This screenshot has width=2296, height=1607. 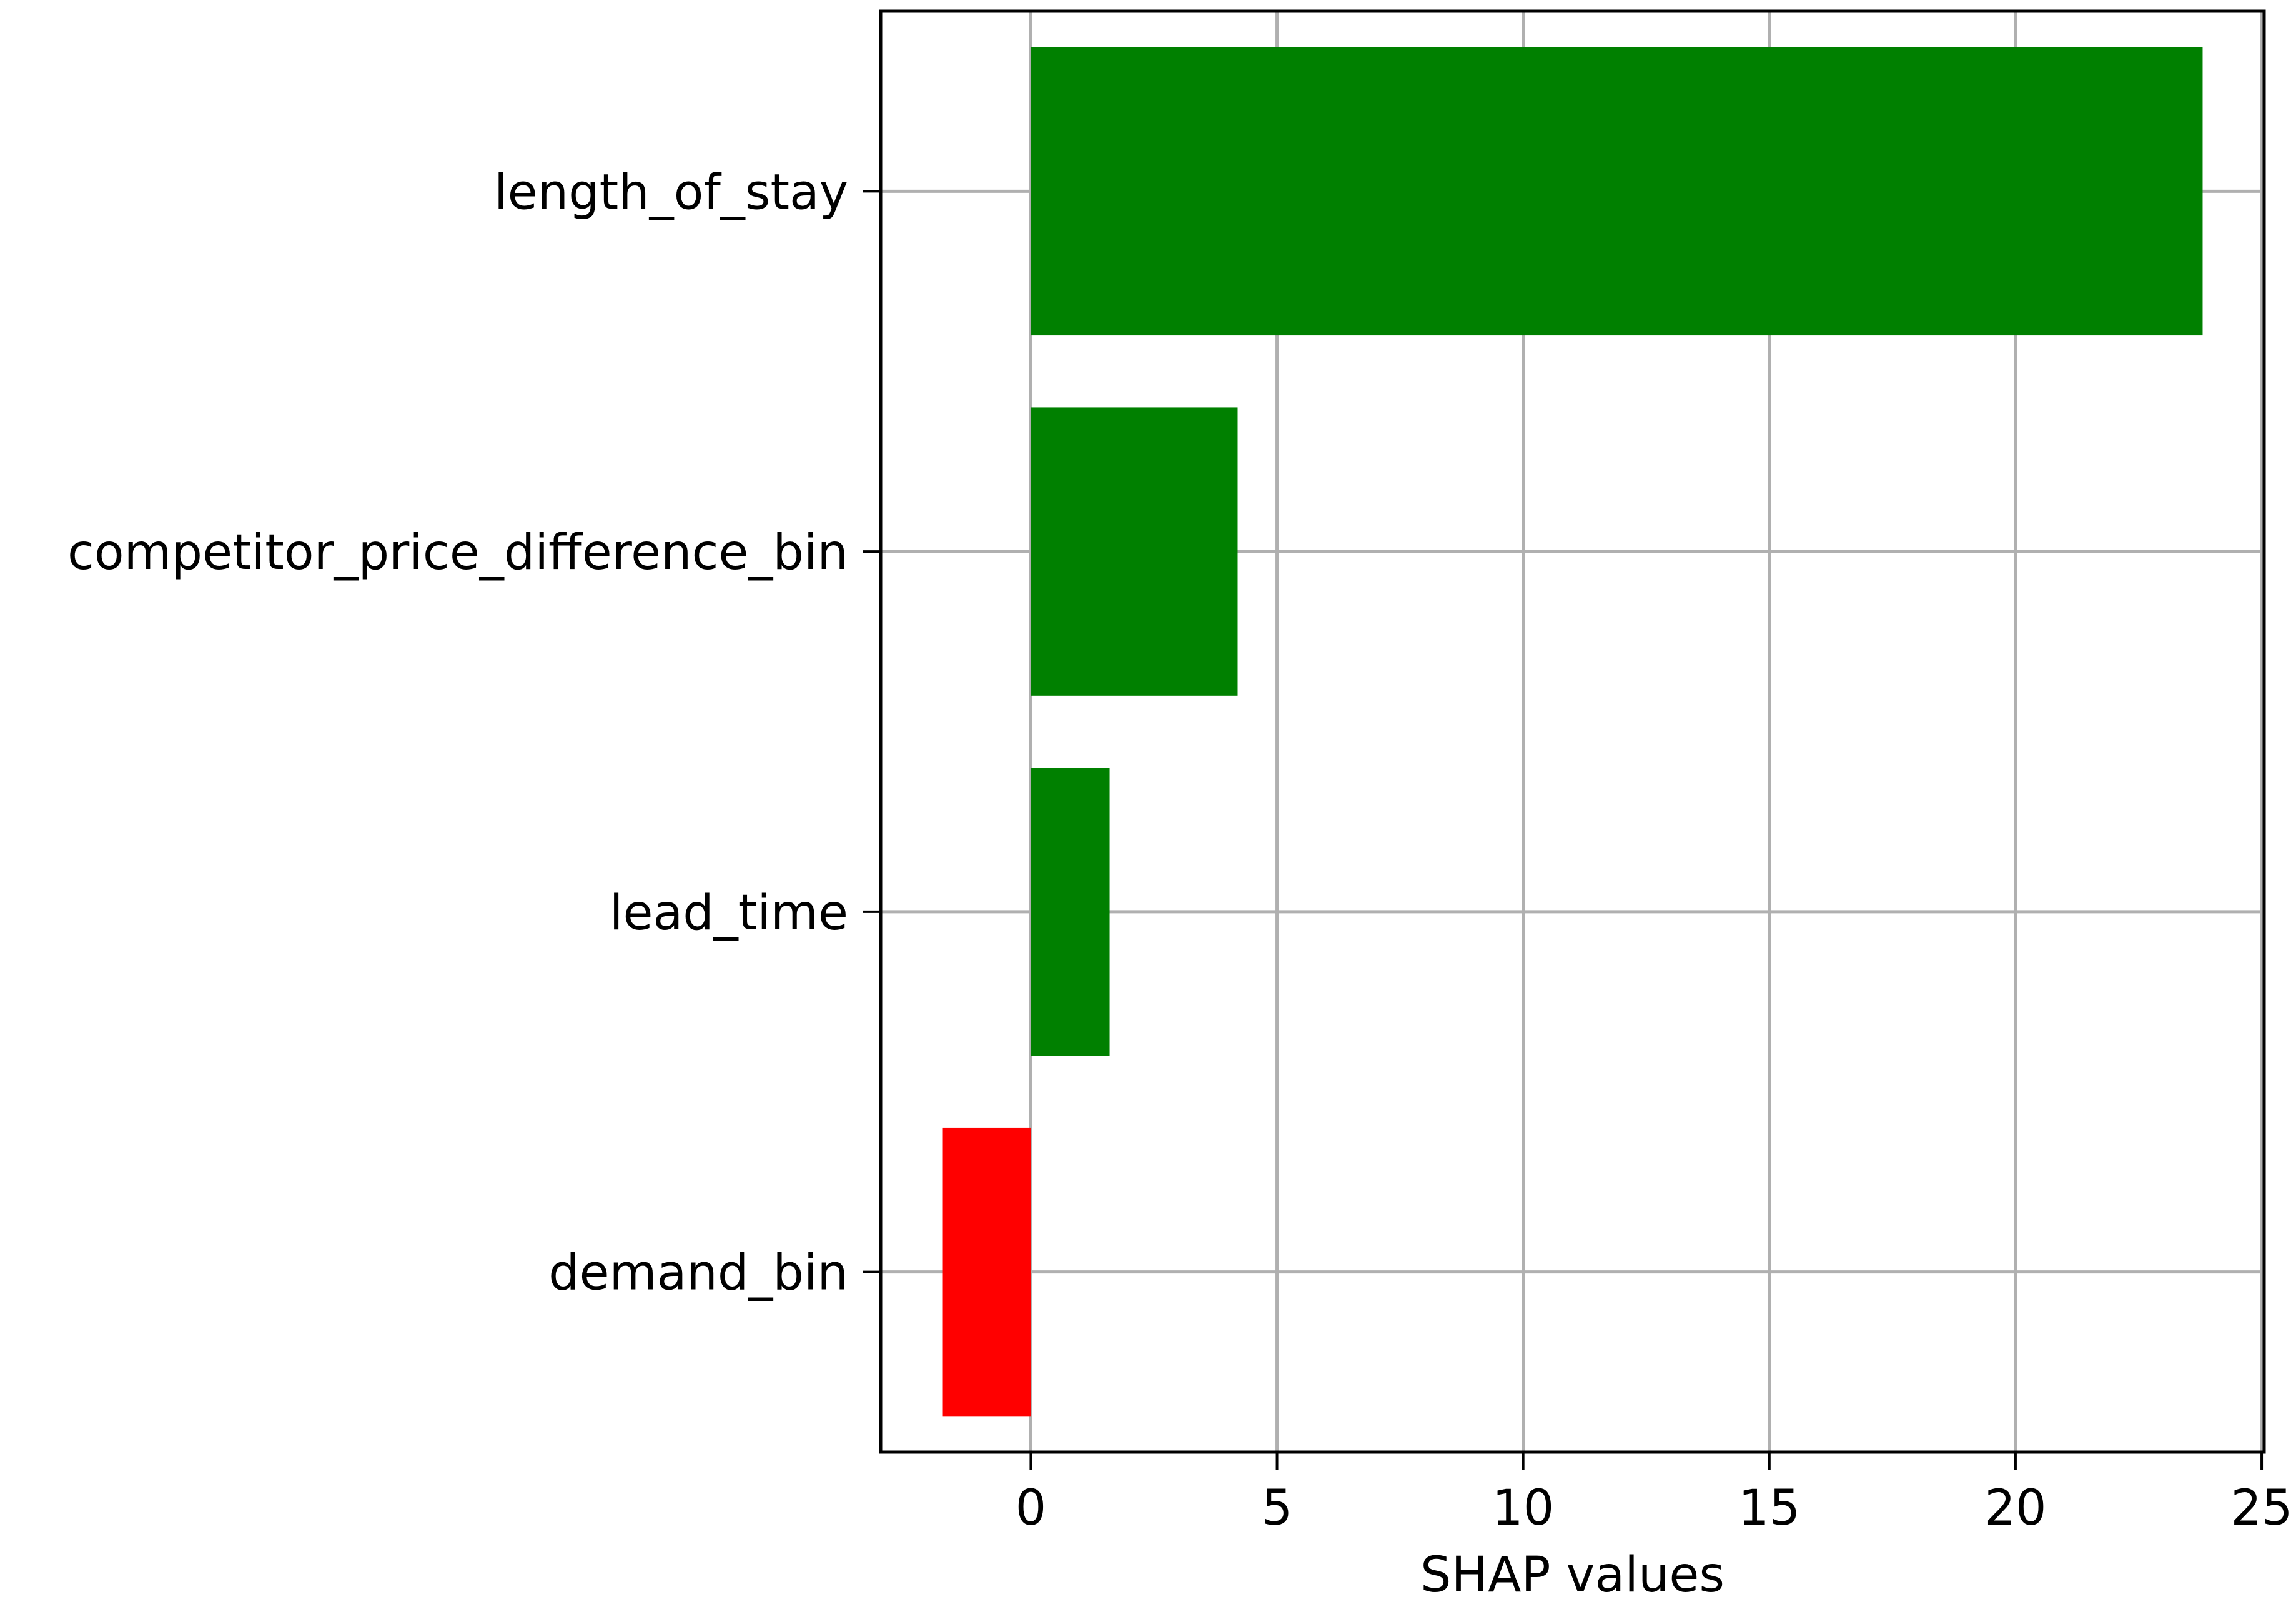 What do you see at coordinates (1070, 912) in the screenshot?
I see `bar-lead-time` at bounding box center [1070, 912].